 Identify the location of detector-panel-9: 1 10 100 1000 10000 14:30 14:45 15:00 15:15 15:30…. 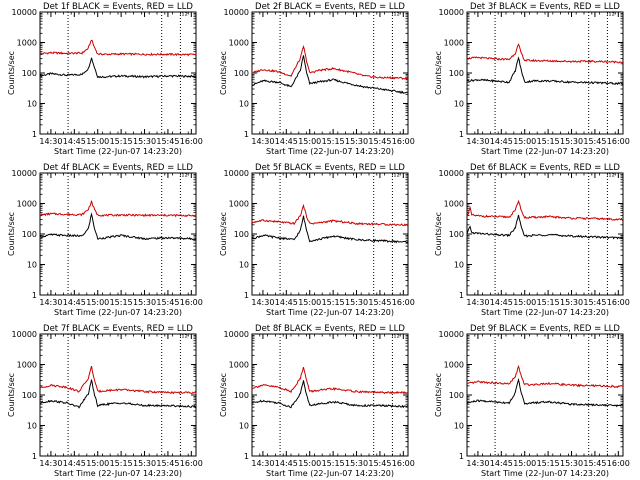
(532, 401).